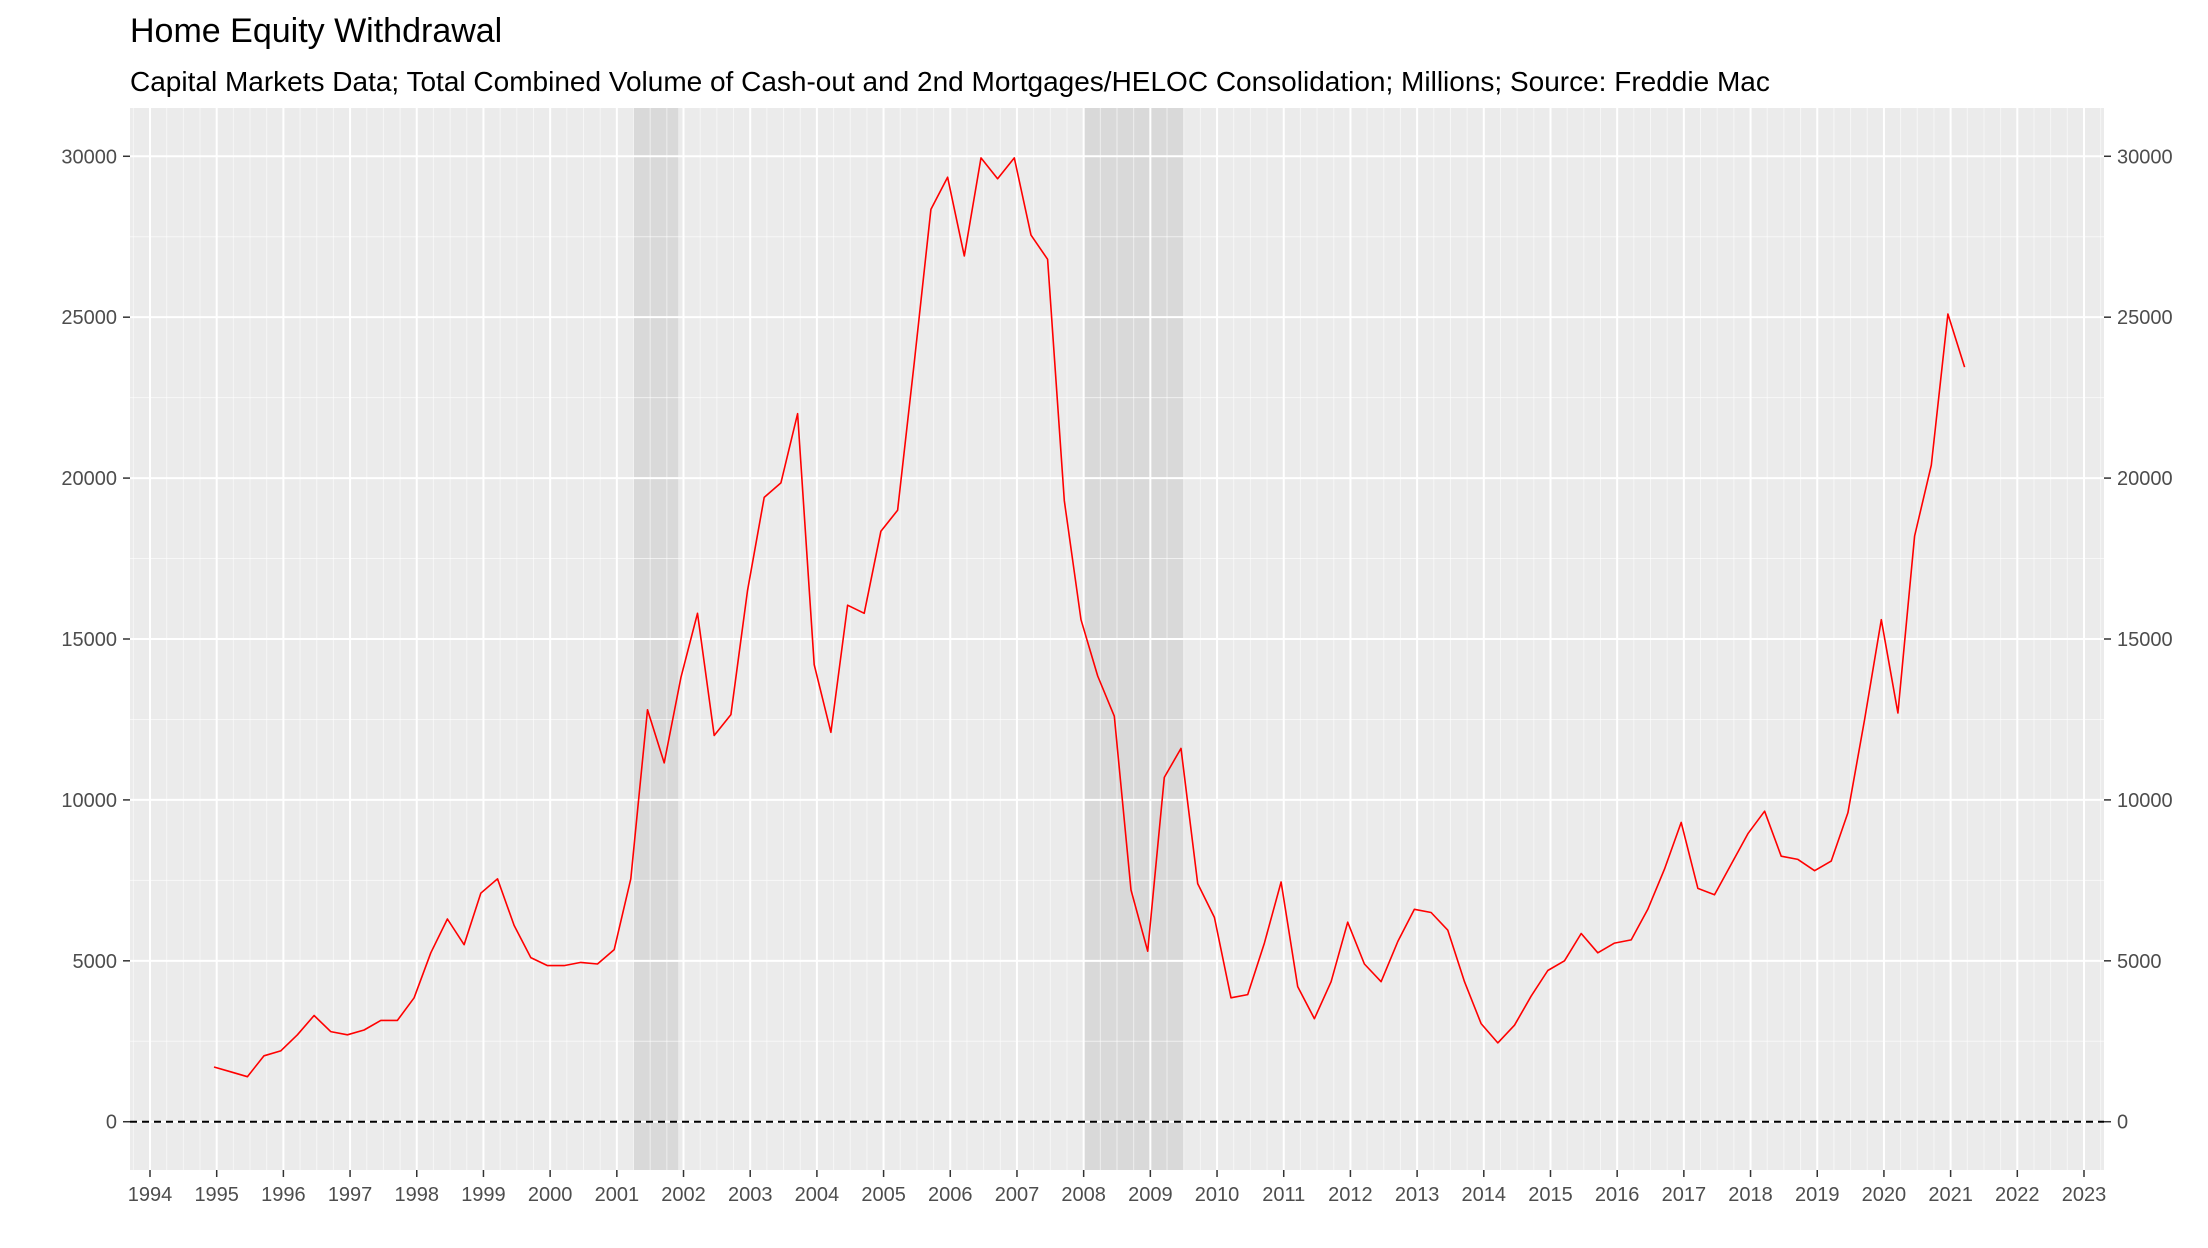 The height and width of the screenshot is (1248, 2208). What do you see at coordinates (2145, 157) in the screenshot?
I see `y-tick-label-right: 30000` at bounding box center [2145, 157].